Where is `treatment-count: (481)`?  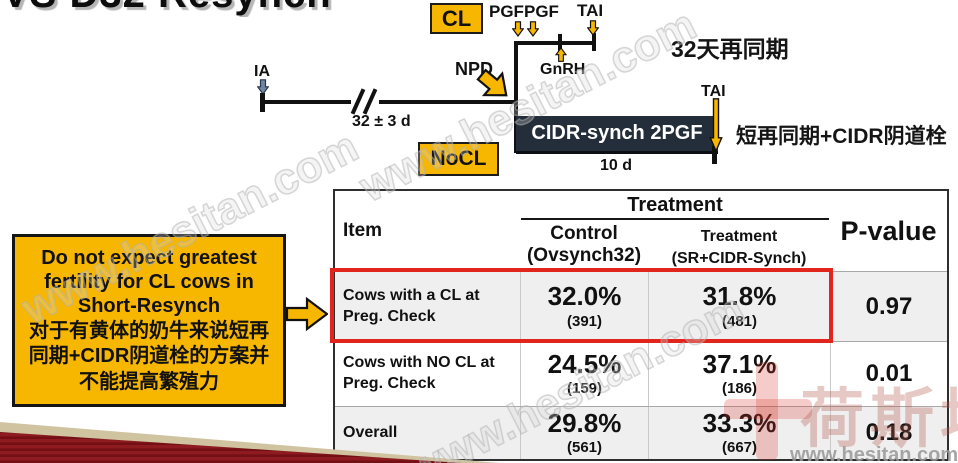
treatment-count: (481) is located at coordinates (739, 321).